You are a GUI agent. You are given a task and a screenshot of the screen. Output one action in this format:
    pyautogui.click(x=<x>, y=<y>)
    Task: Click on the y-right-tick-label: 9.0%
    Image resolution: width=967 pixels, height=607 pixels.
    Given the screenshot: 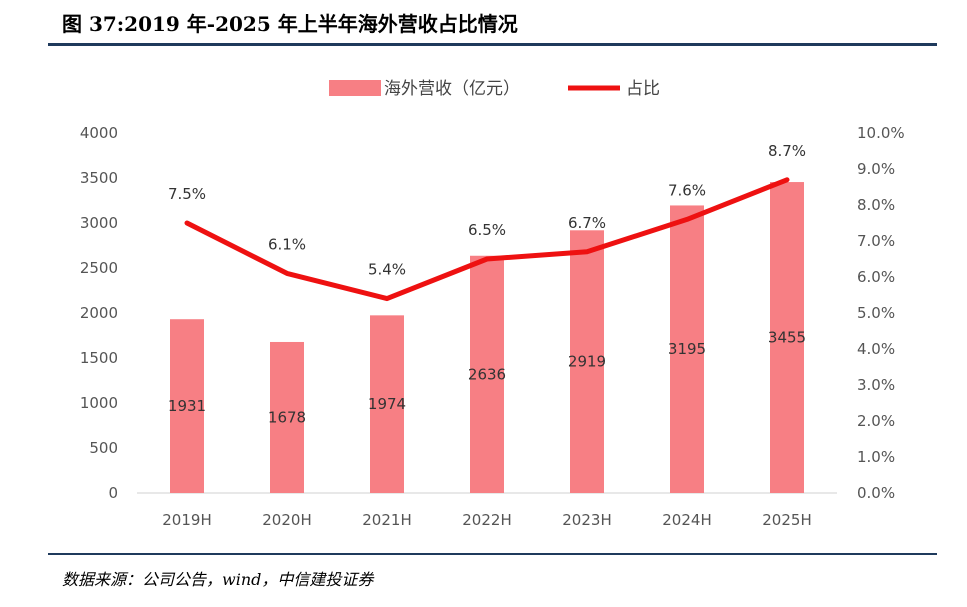 What is the action you would take?
    pyautogui.click(x=876, y=169)
    